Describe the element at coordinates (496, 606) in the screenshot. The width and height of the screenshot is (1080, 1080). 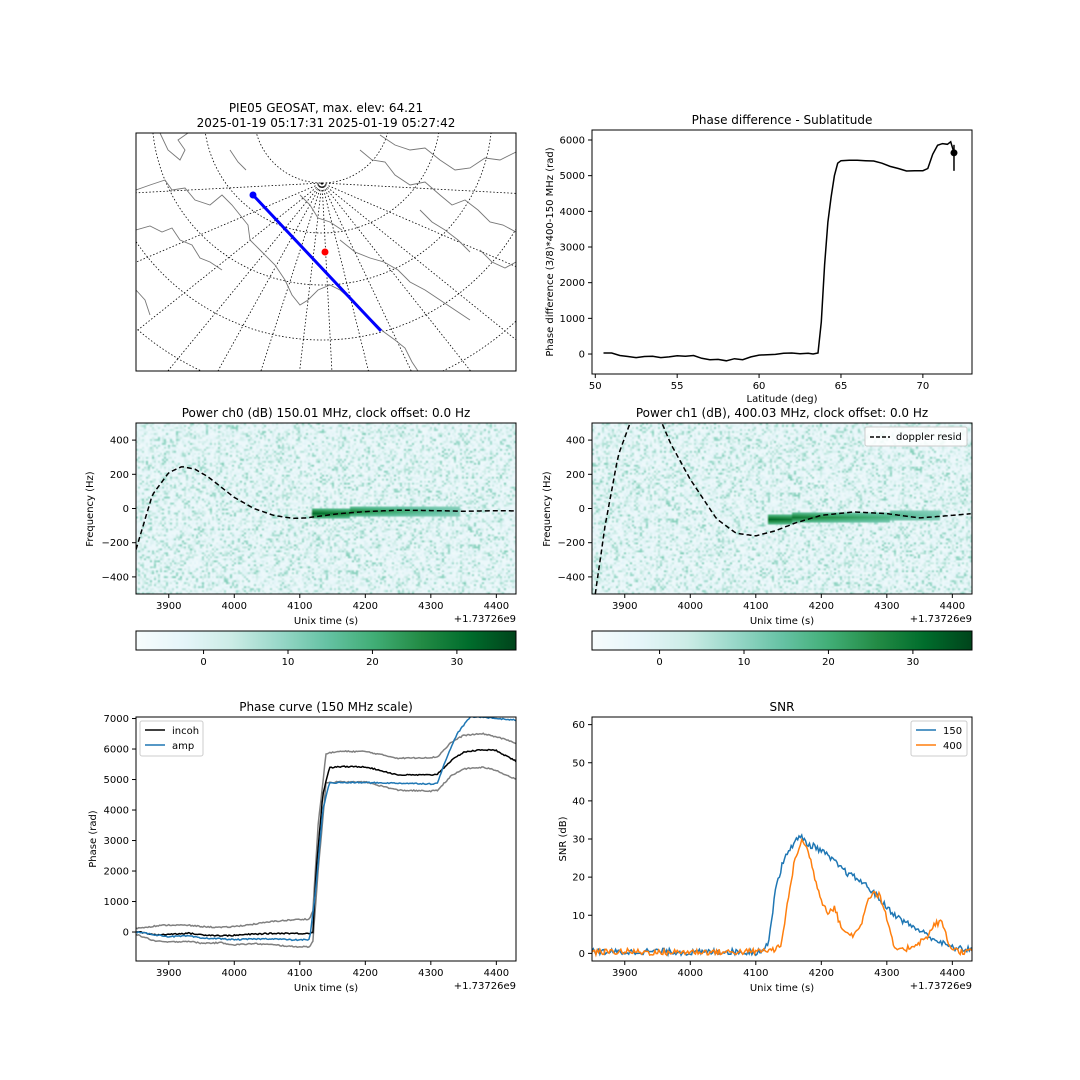
I see `power_ch0-xtick-label: 4400` at that location.